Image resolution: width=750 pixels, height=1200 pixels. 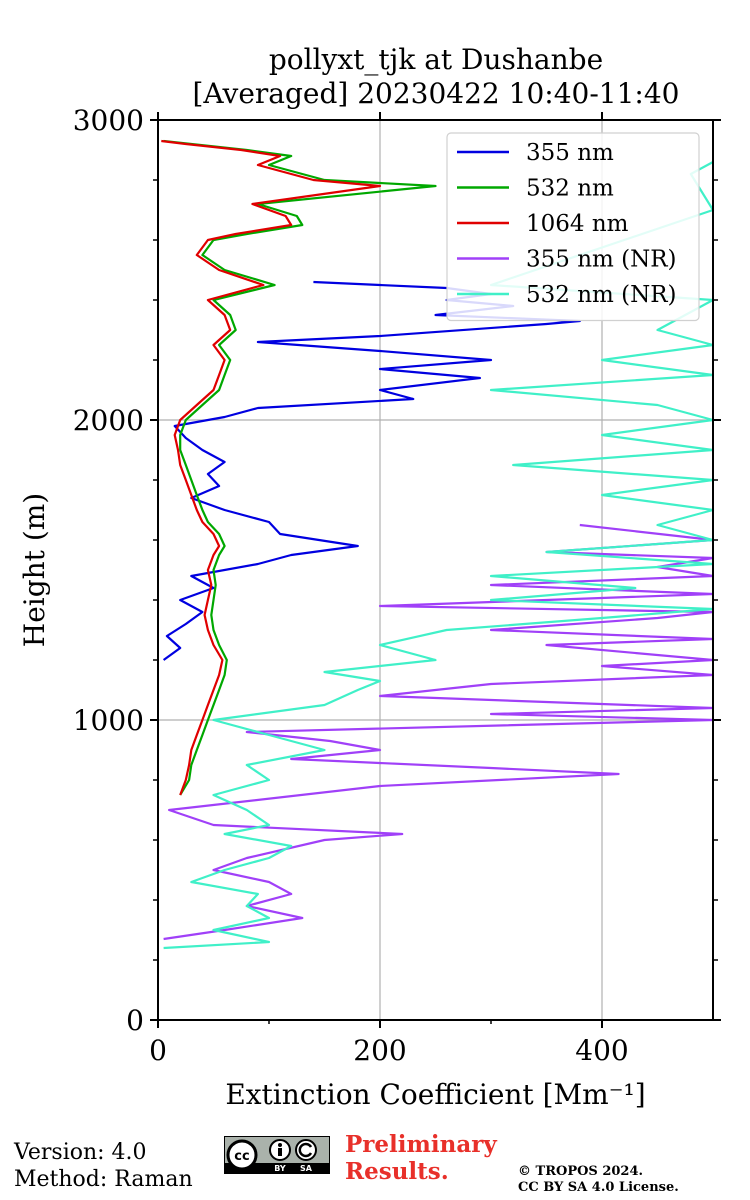 What do you see at coordinates (158, 1050) in the screenshot?
I see `x-tick-label: 0` at bounding box center [158, 1050].